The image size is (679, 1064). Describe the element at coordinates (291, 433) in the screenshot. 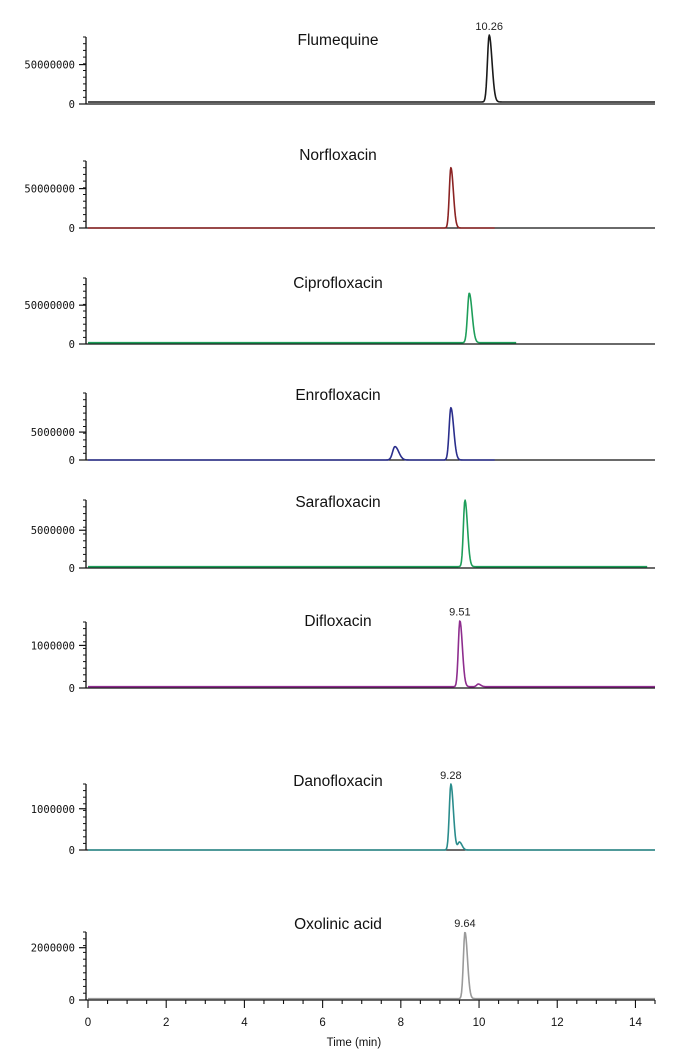

I see `enrofloxacin-trace-line` at that location.